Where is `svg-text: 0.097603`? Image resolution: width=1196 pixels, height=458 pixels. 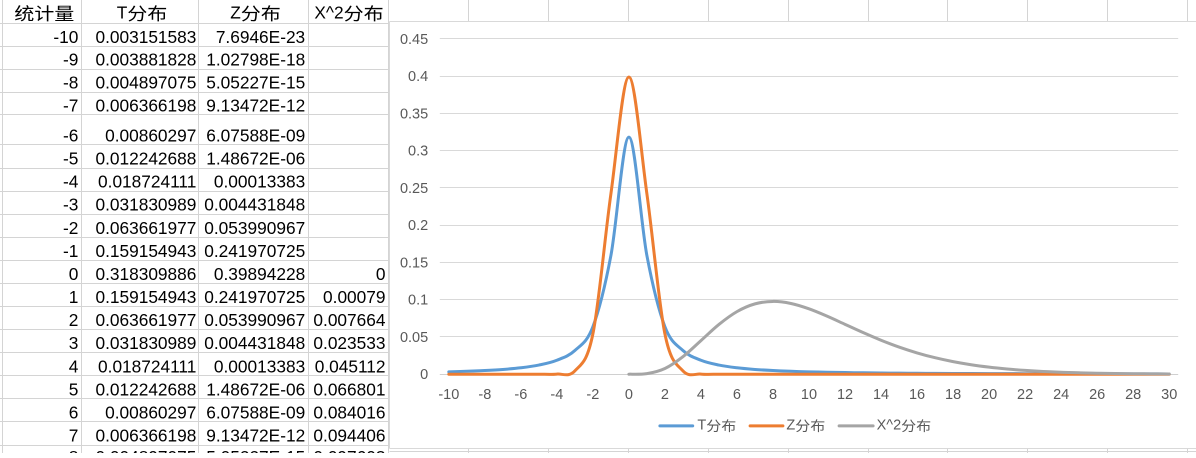
svg-text: 0.097603 is located at coordinates (349, 450).